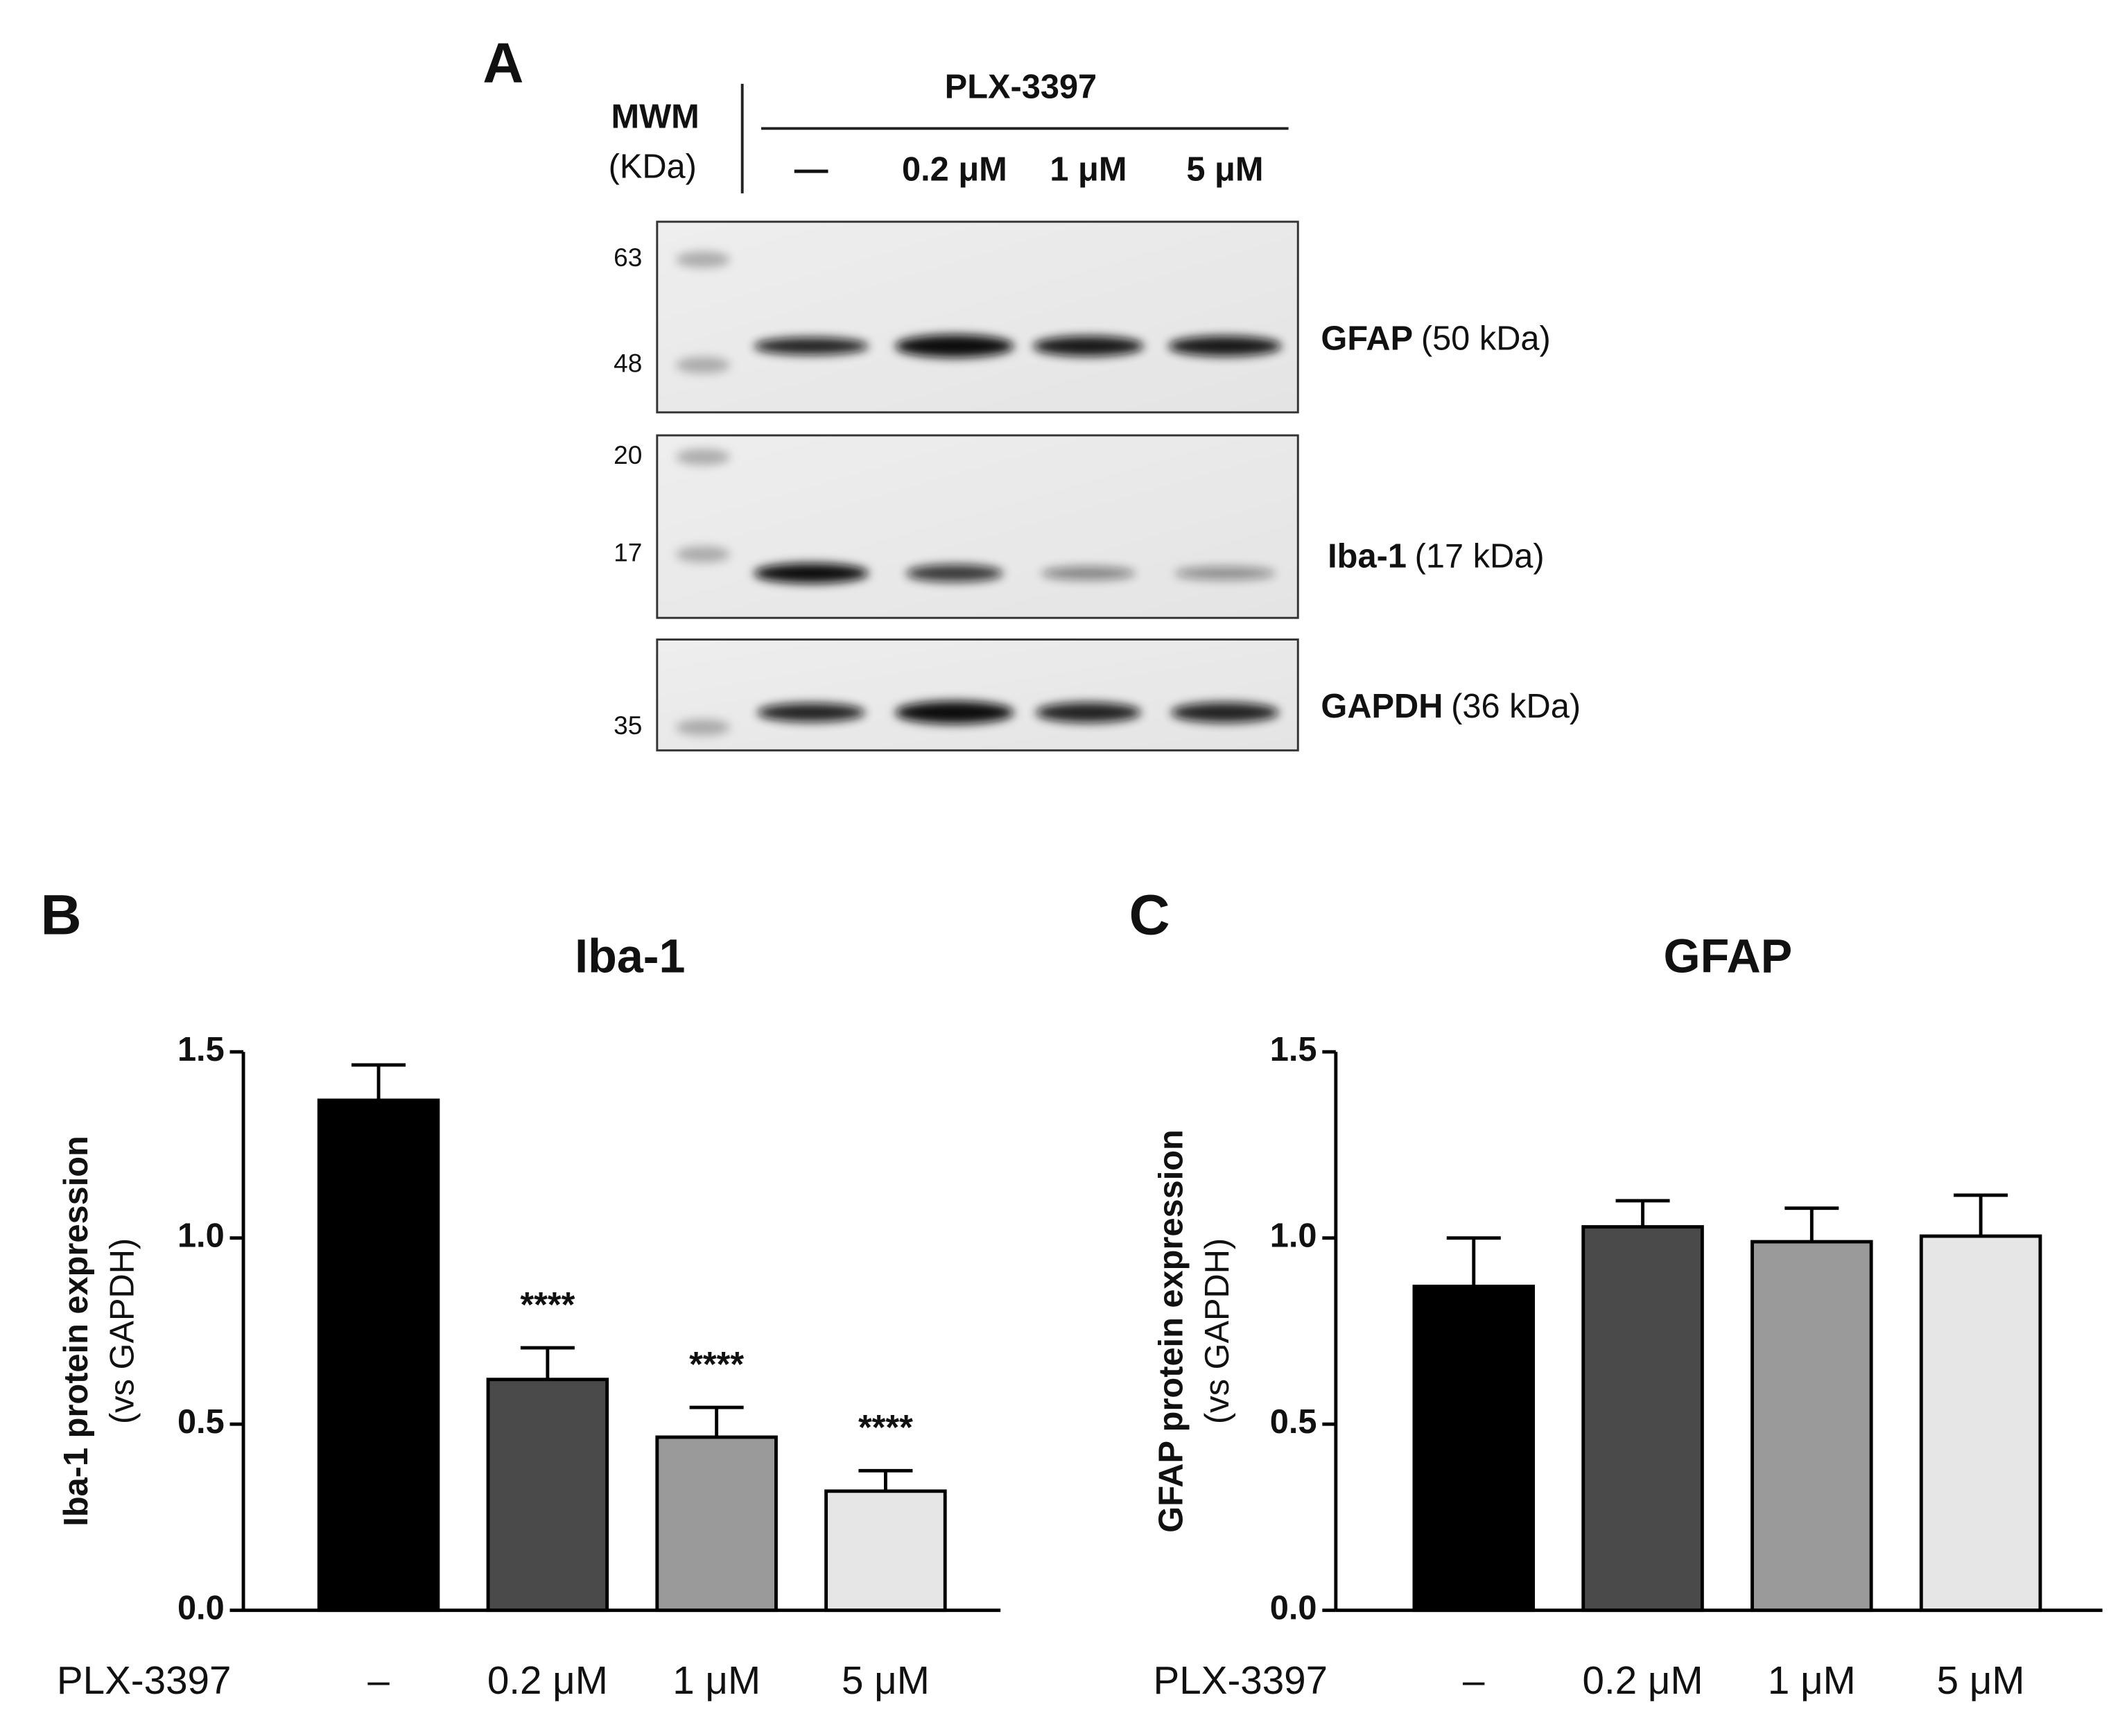 The image size is (2120, 1736). What do you see at coordinates (655, 117) in the screenshot?
I see `mwm-label: MWM` at bounding box center [655, 117].